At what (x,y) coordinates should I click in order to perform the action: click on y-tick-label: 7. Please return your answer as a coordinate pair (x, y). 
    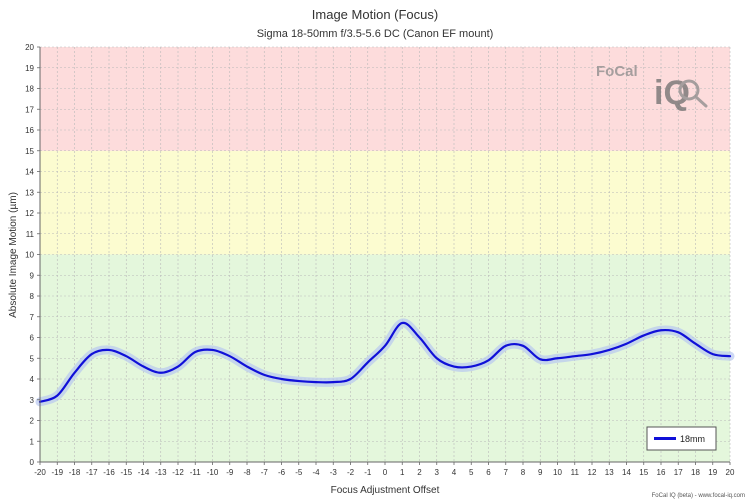
    Looking at the image, I should click on (32, 317).